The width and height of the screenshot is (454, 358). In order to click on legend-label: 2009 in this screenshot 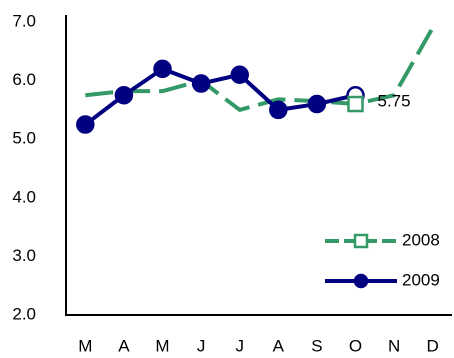, I will do `click(421, 279)`.